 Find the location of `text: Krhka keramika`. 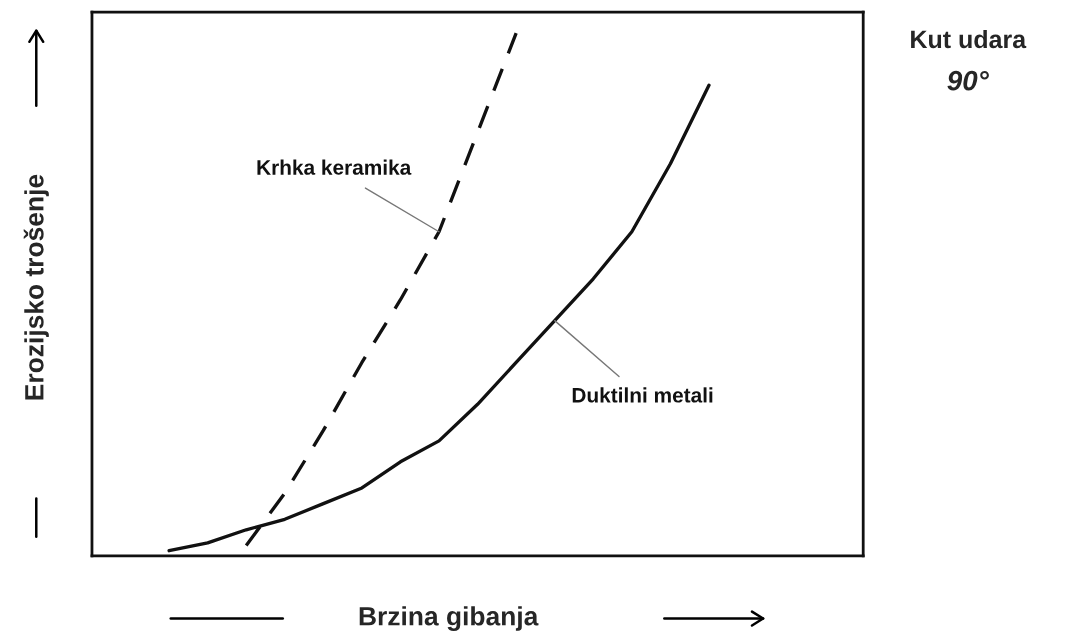

text: Krhka keramika is located at coordinates (334, 167).